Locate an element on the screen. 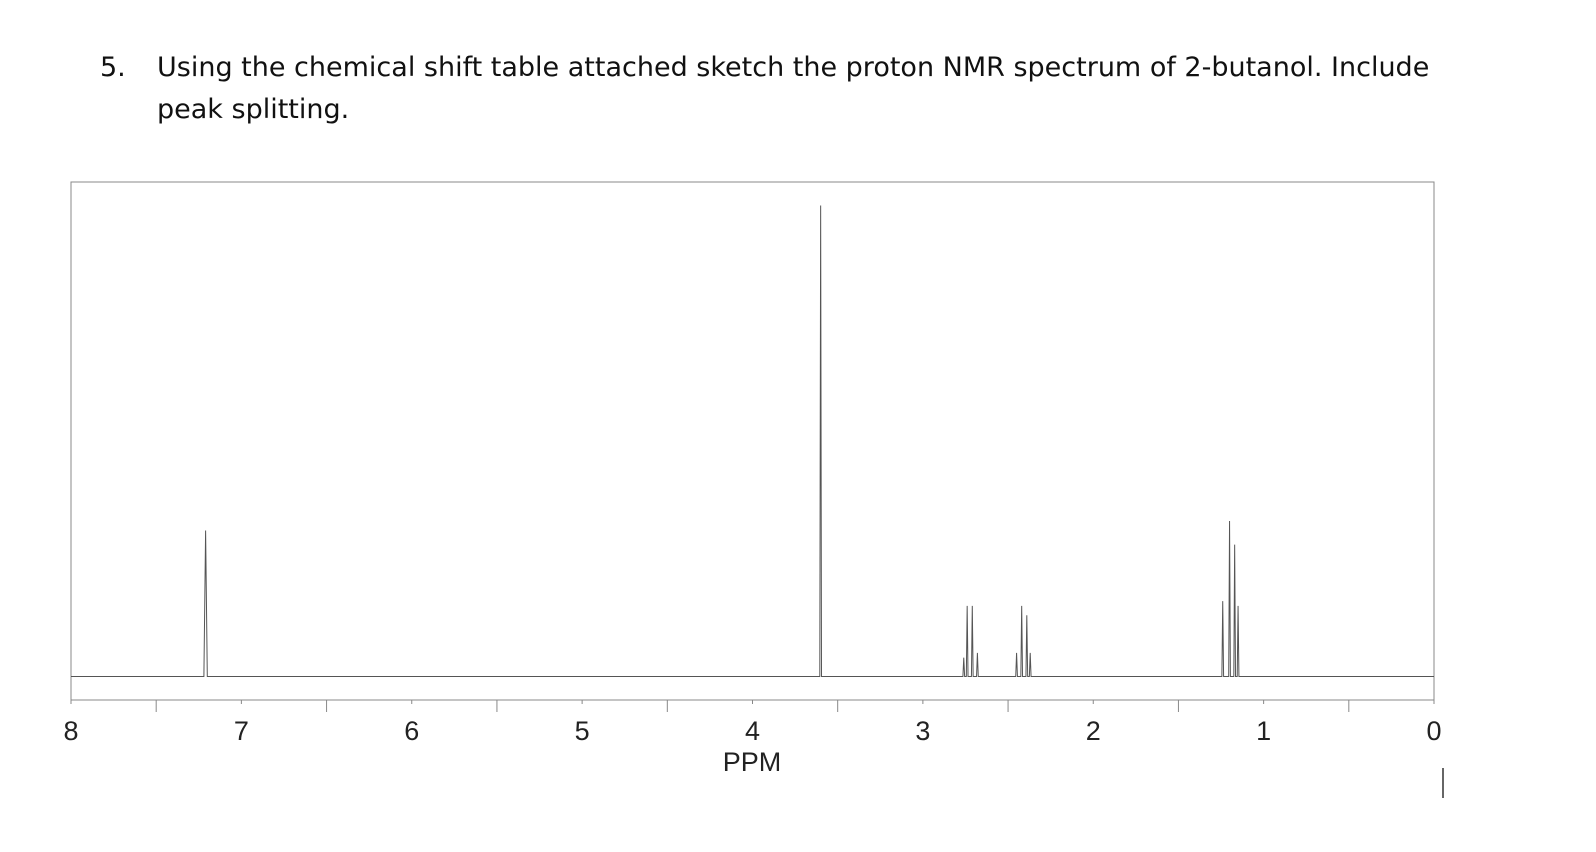 Image resolution: width=1596 pixels, height=852 pixels. x-tick-label: 3 is located at coordinates (922, 731).